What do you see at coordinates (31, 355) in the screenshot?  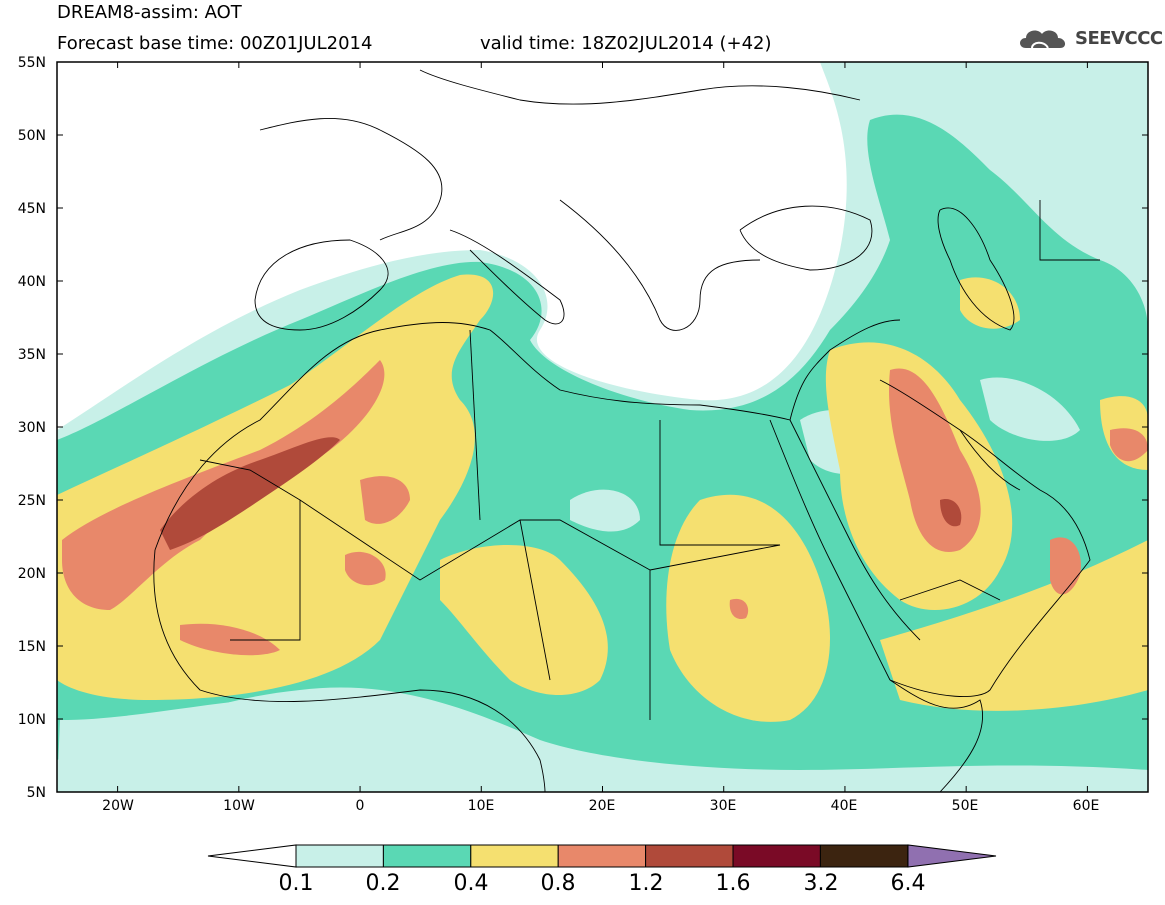 I see `lat-tick-label: 35N` at bounding box center [31, 355].